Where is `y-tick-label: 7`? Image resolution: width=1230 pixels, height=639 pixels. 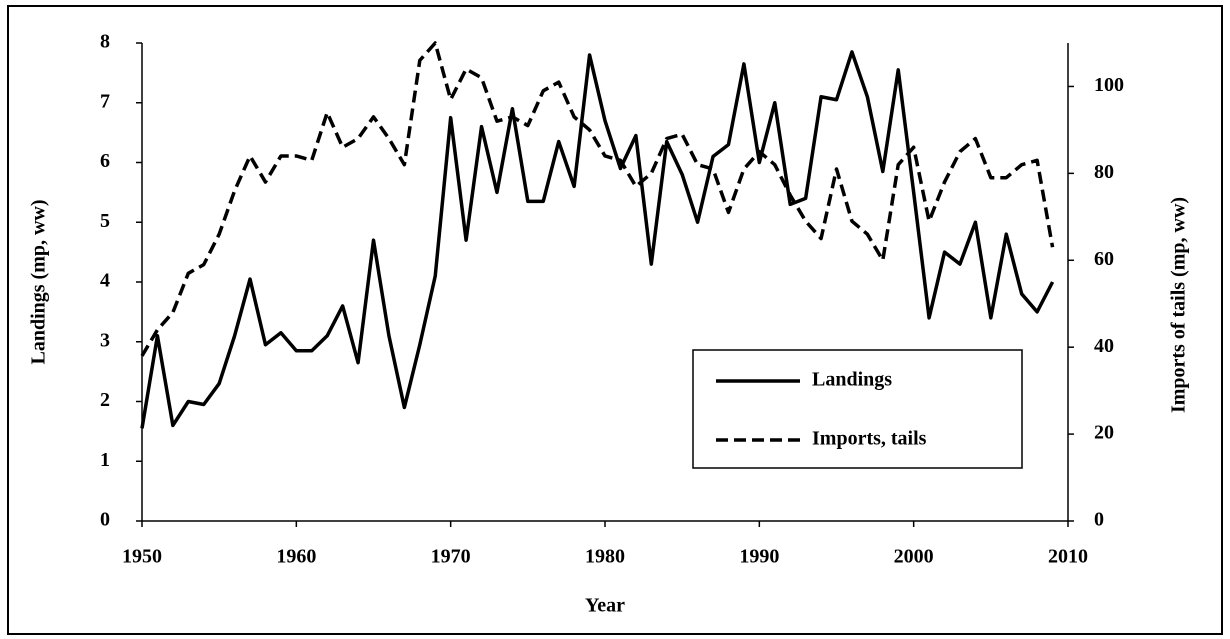
y-tick-label: 7 is located at coordinates (105, 101).